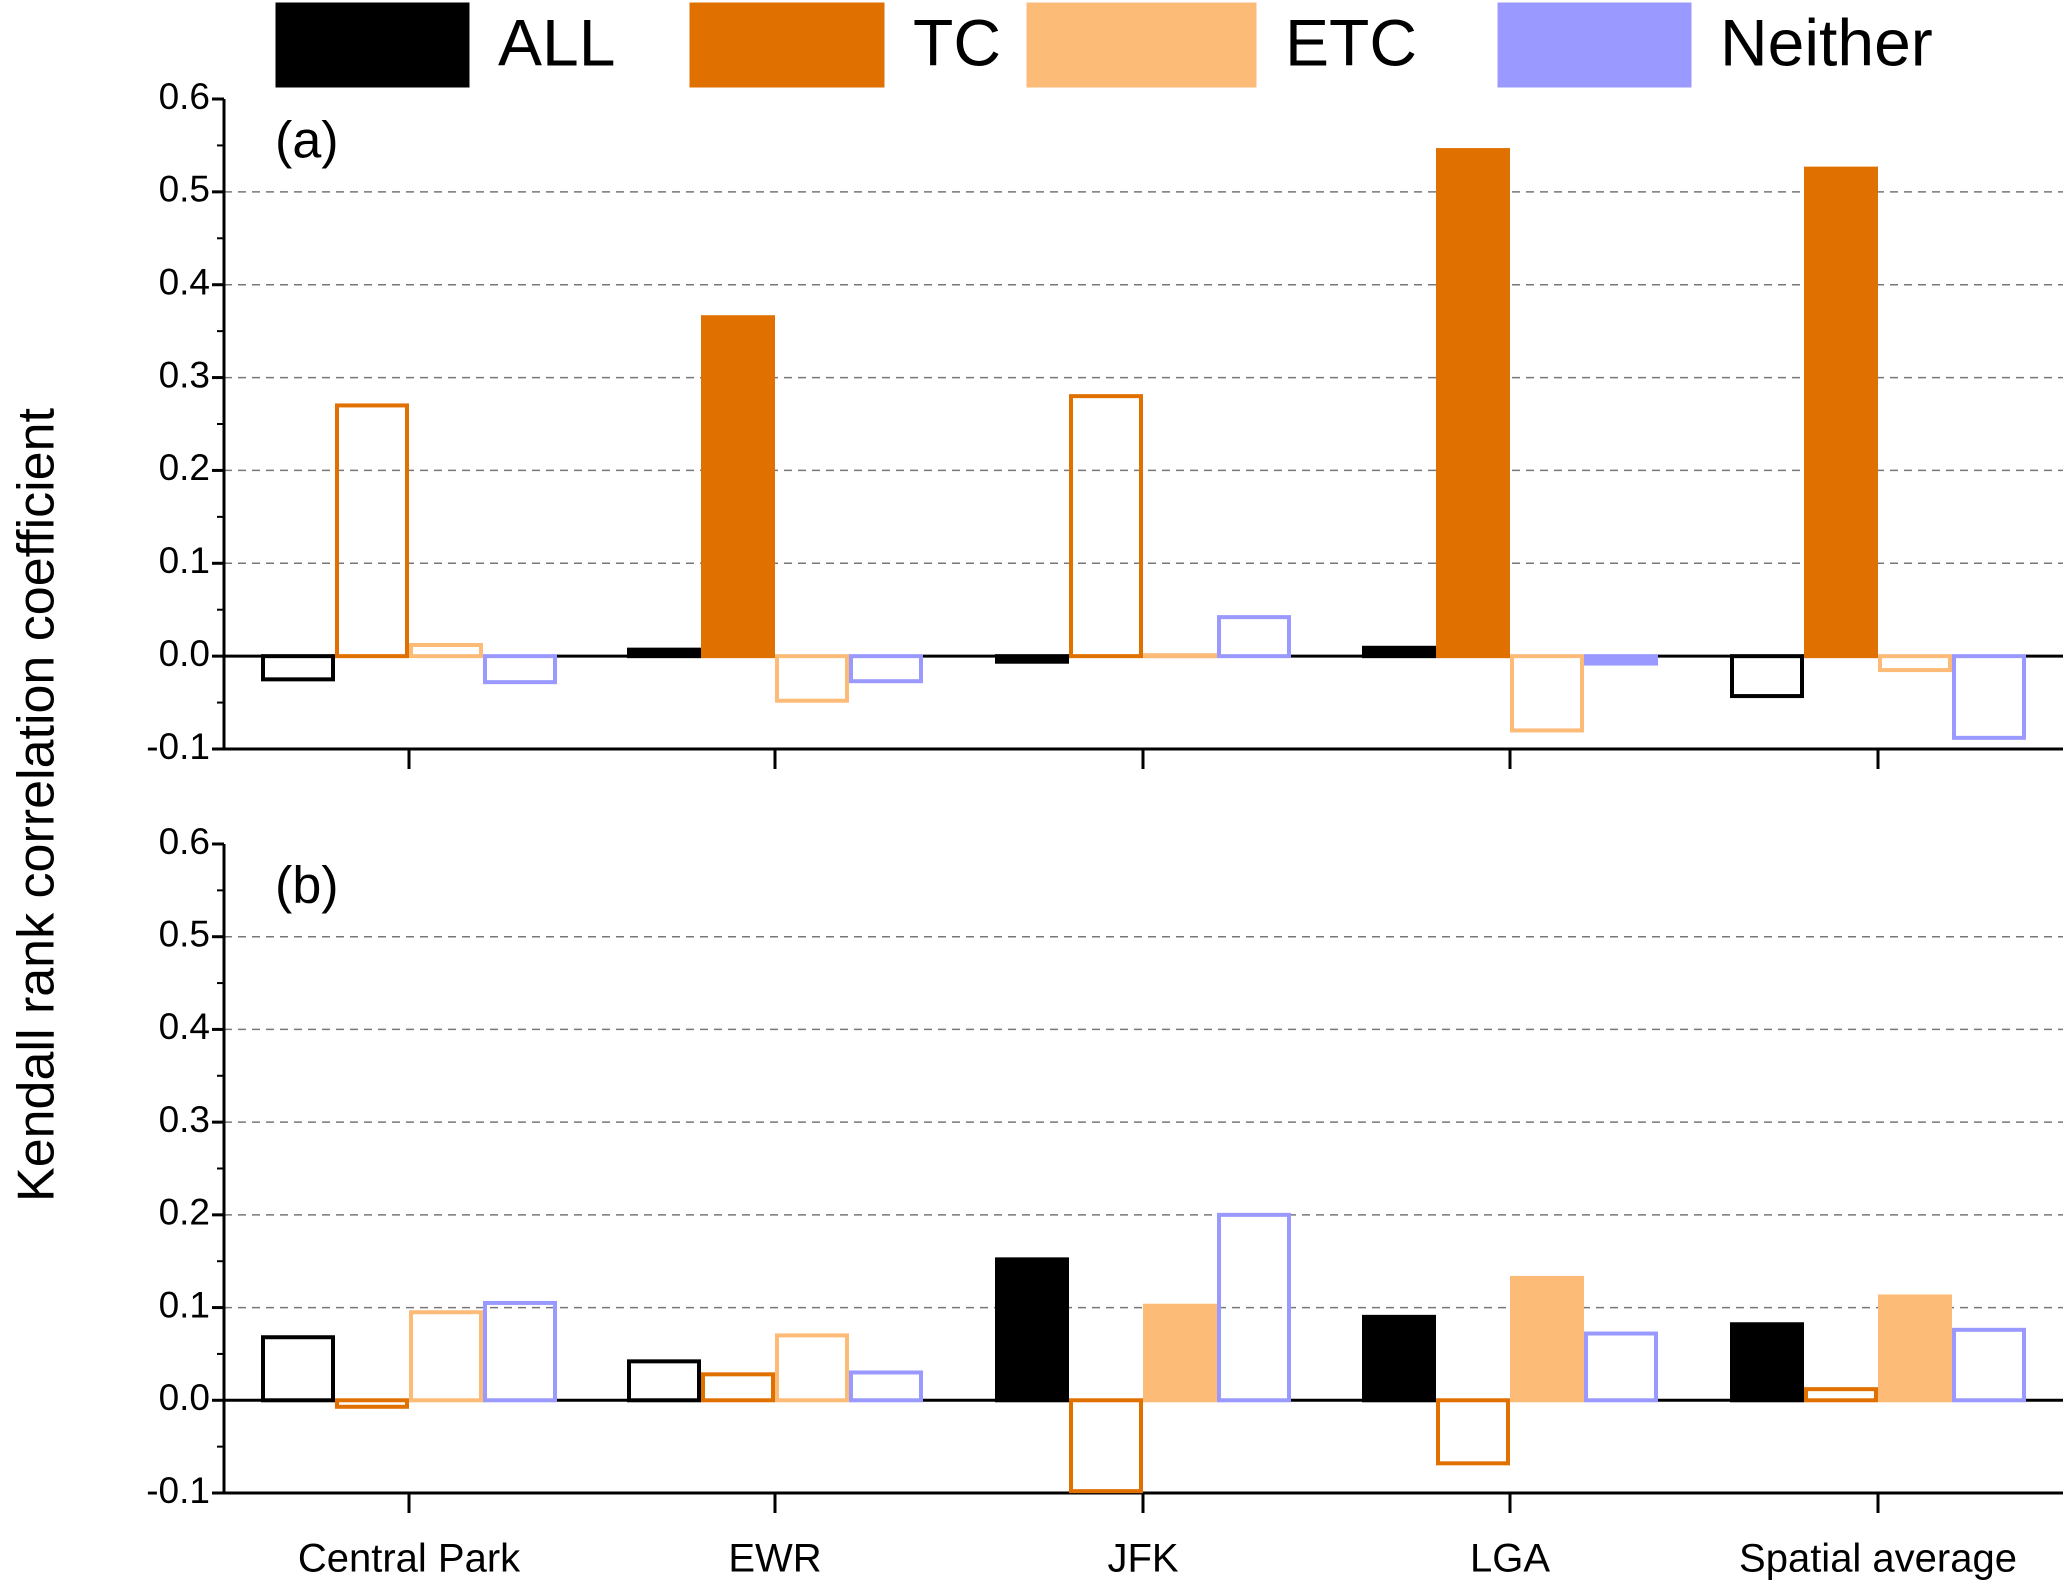  What do you see at coordinates (1826, 42) in the screenshot?
I see `legend-label: Neither` at bounding box center [1826, 42].